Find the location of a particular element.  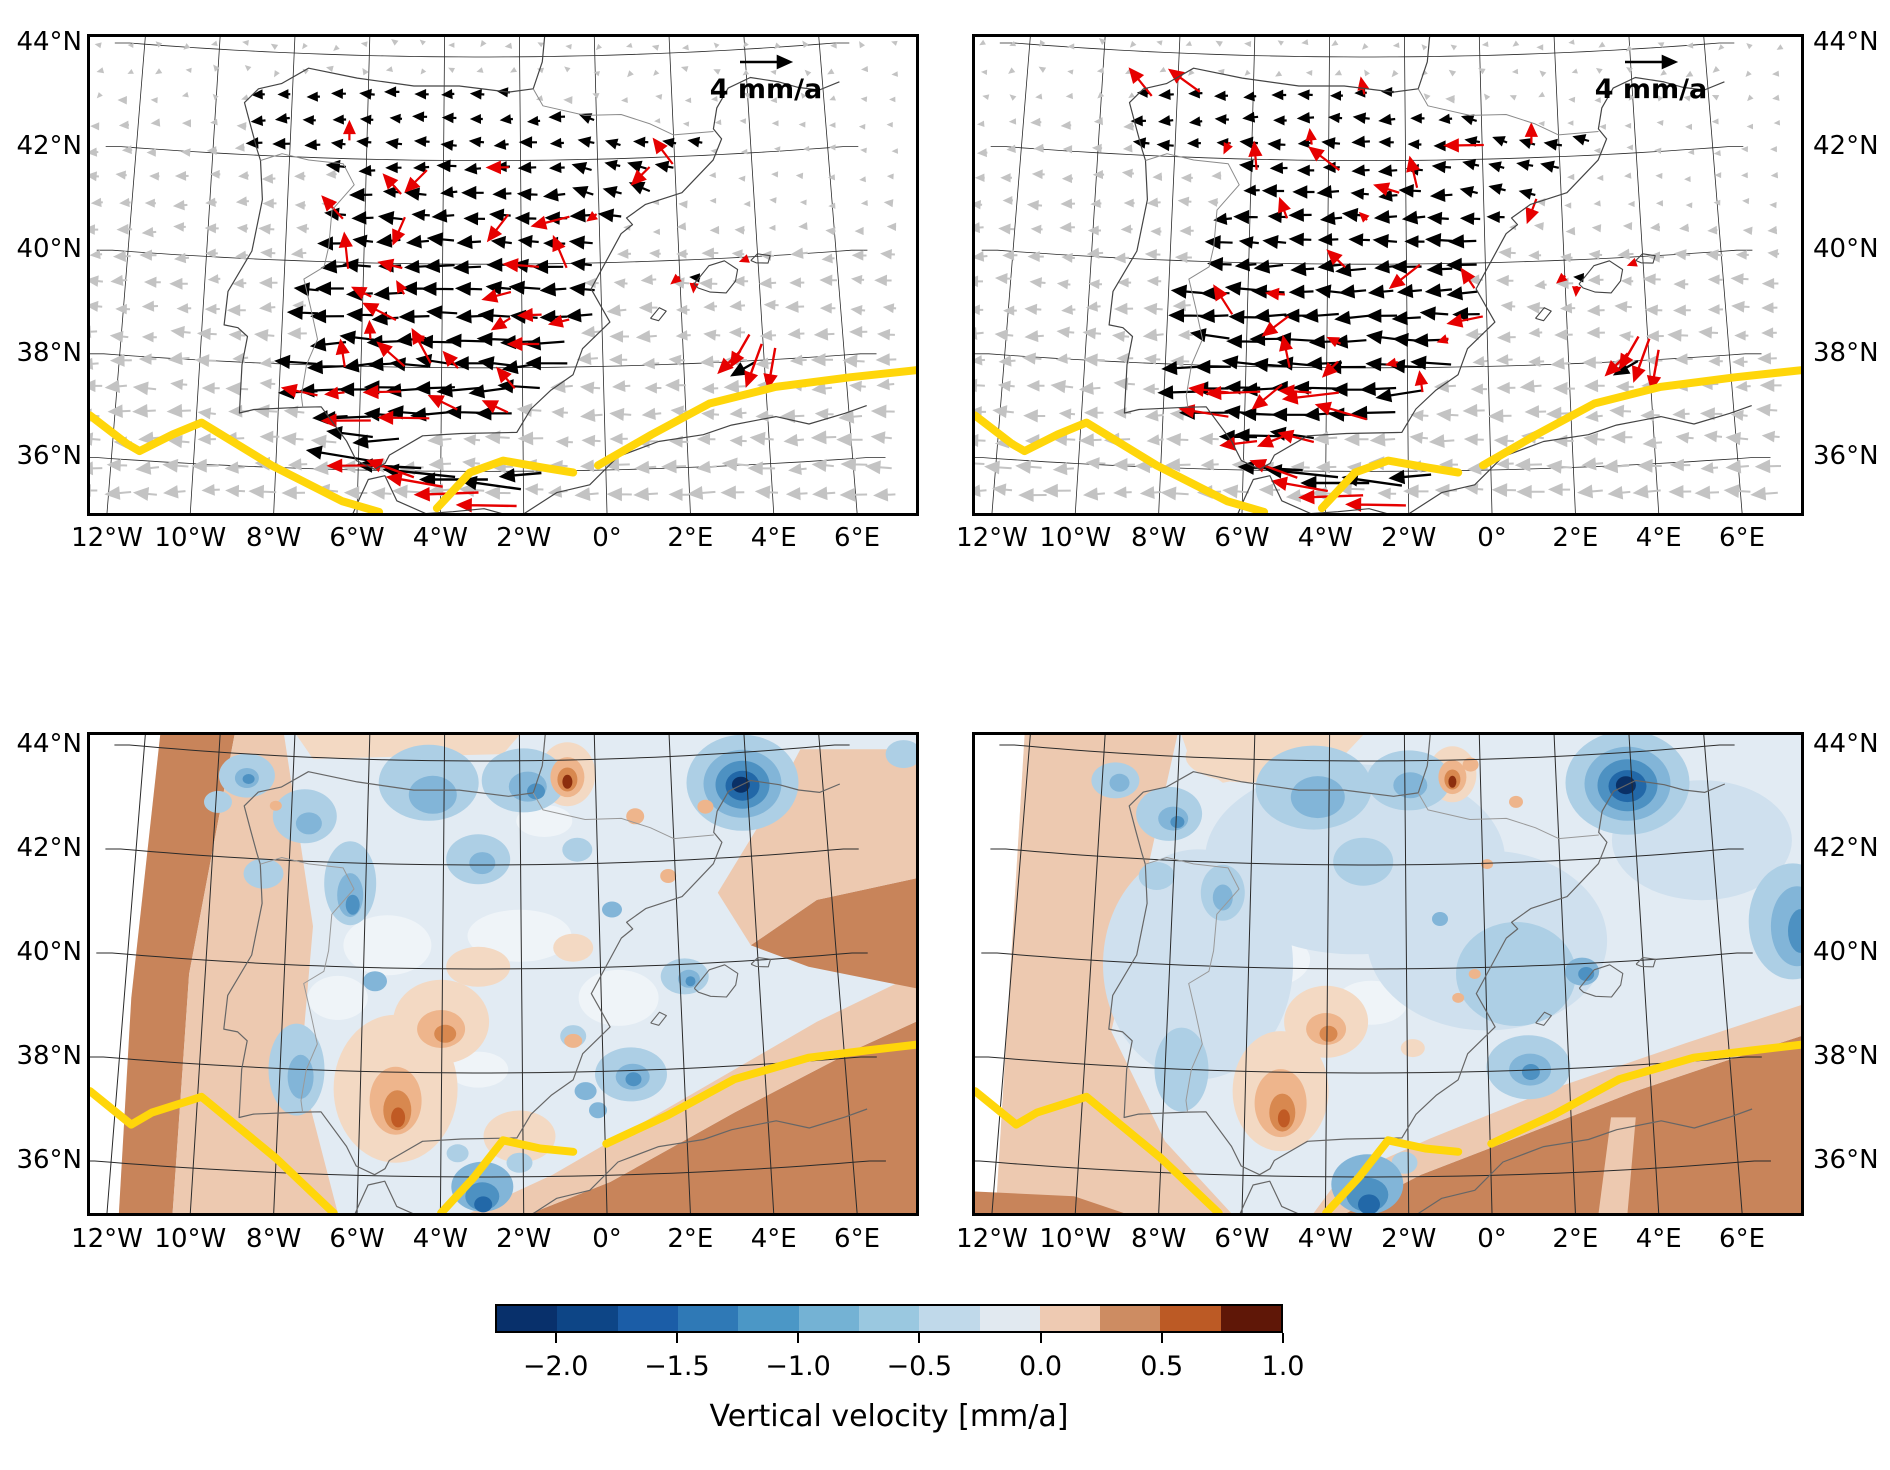

map-panel-top-right-quiver is located at coordinates (1388, 275).